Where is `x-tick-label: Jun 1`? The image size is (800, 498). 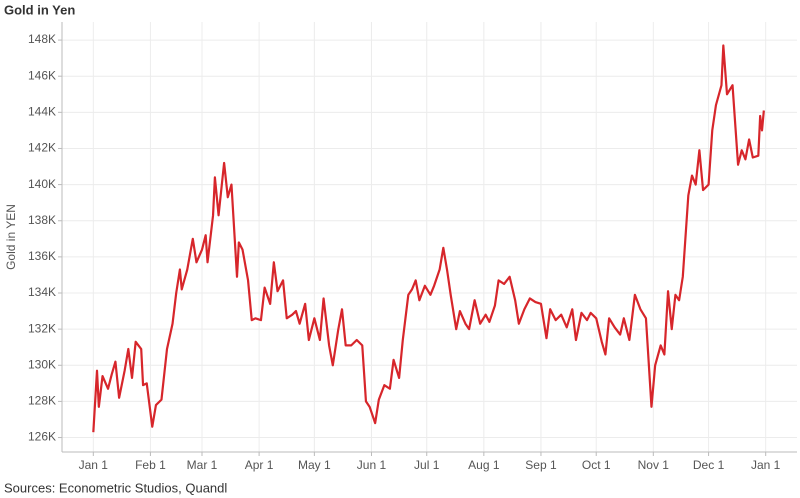 x-tick-label: Jun 1 is located at coordinates (372, 465).